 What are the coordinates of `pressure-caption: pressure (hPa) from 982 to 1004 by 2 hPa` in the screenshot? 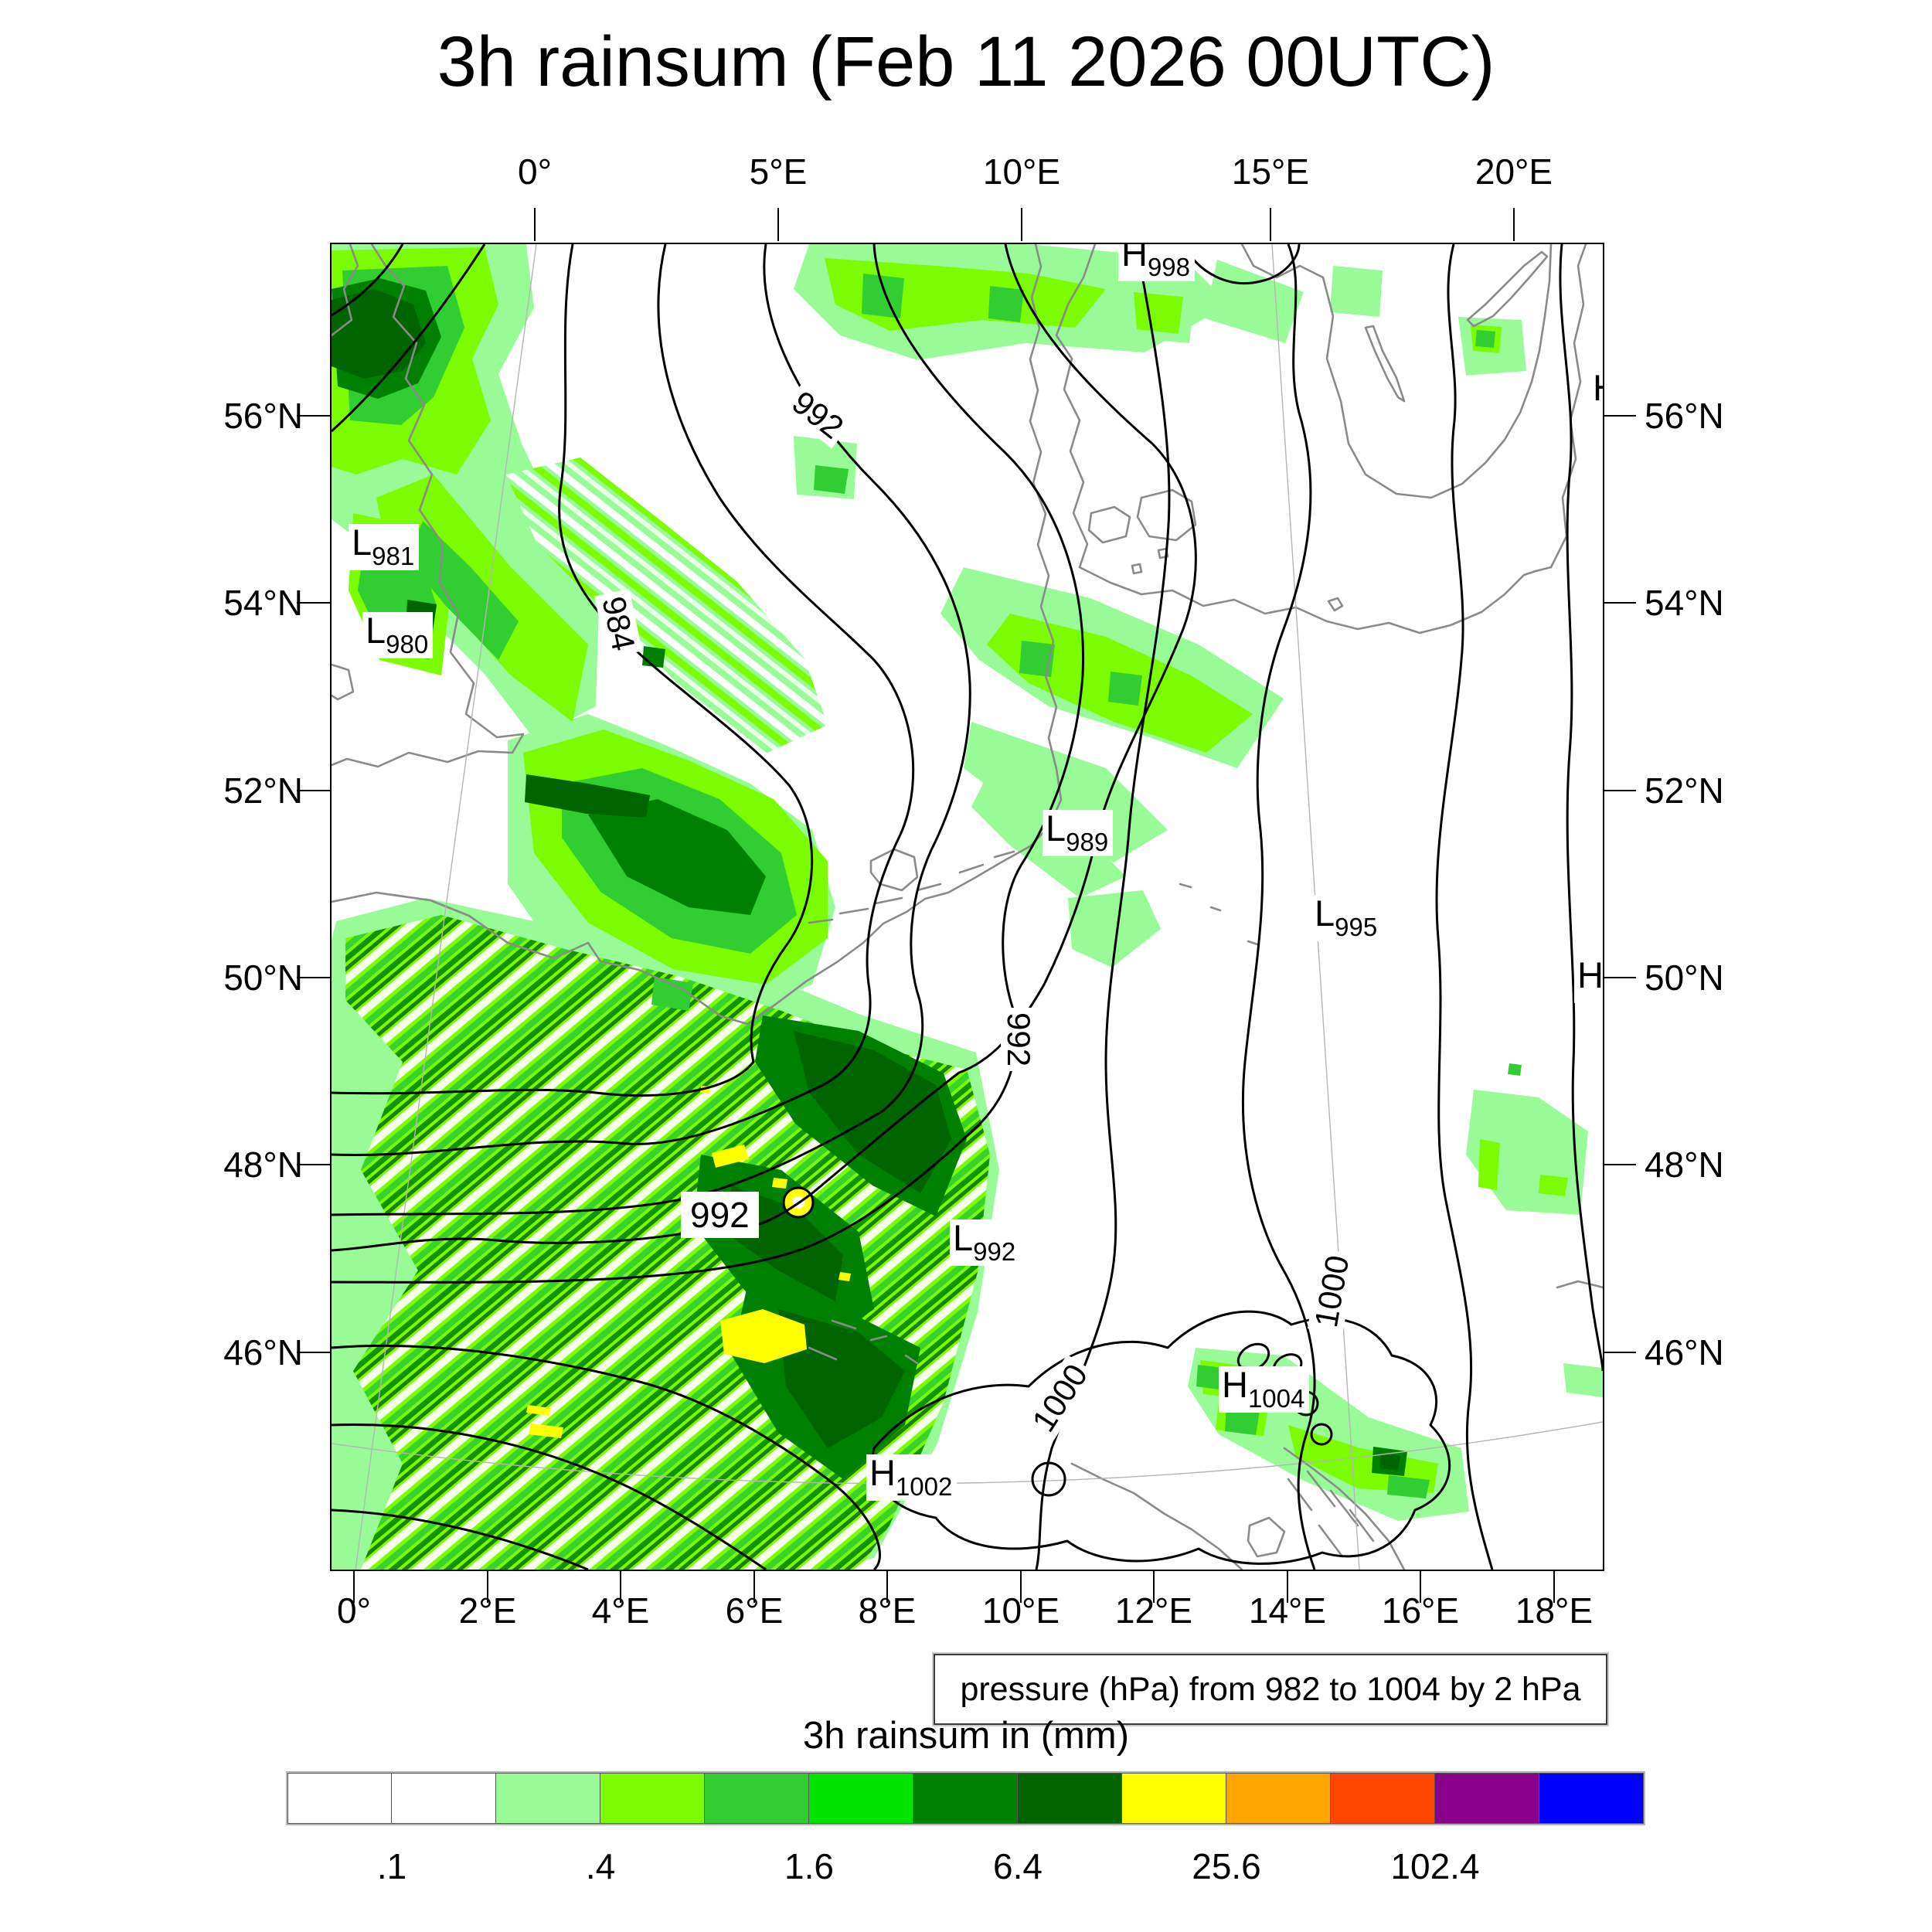 It's located at (1270, 1689).